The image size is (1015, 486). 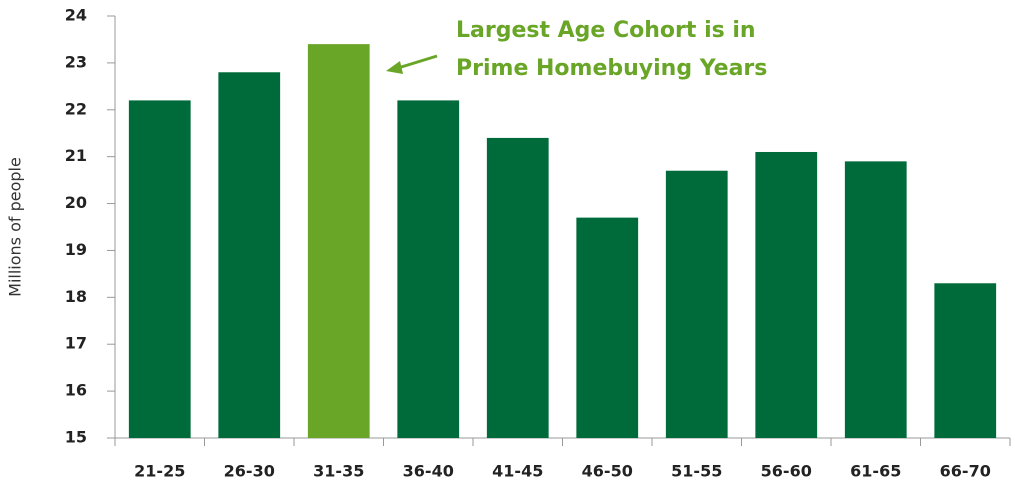 What do you see at coordinates (606, 30) in the screenshot?
I see `annotation: Largest Age Cohort is in` at bounding box center [606, 30].